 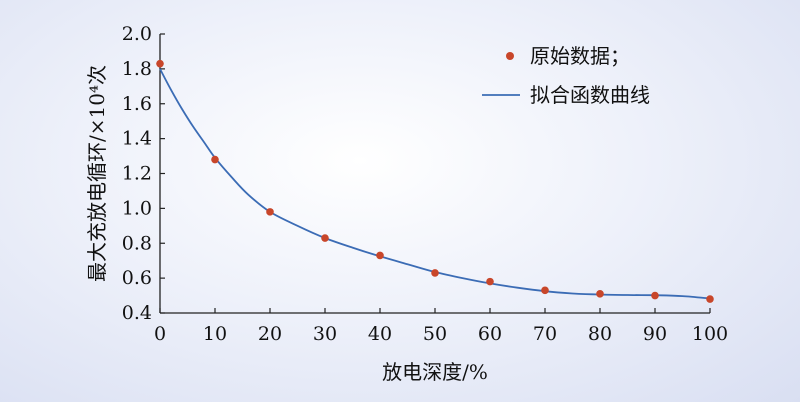 I want to click on x-tick-label: 70, so click(x=545, y=334).